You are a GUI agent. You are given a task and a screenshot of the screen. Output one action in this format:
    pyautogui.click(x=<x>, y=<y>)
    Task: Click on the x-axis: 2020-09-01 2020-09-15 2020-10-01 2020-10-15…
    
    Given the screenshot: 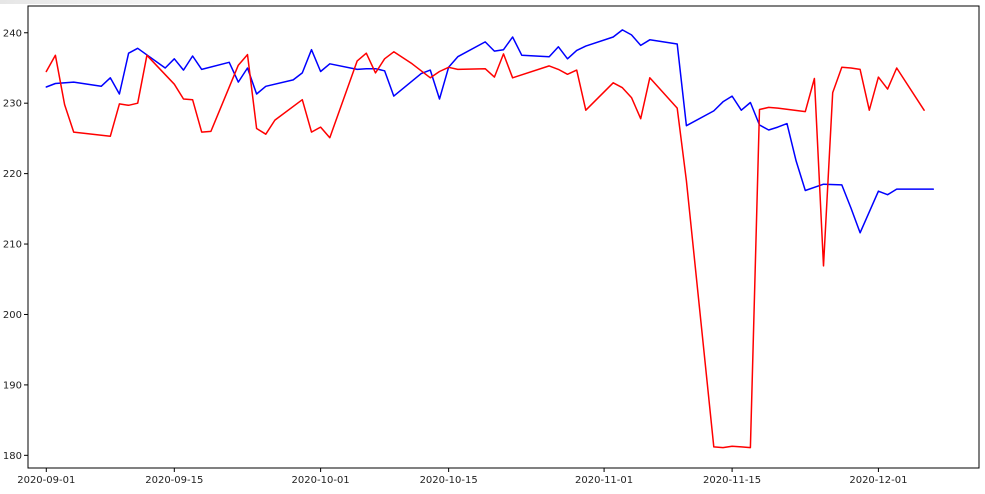 What is the action you would take?
    pyautogui.click(x=462, y=477)
    